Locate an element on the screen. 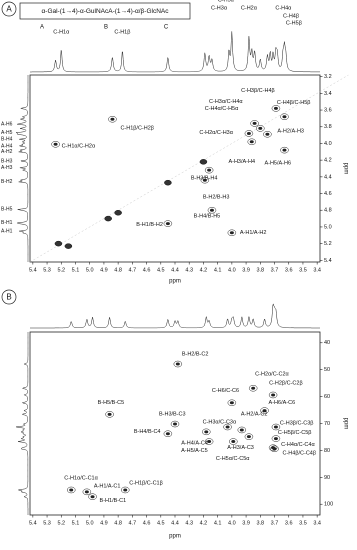  peak-label: B-H1/B-H2 is located at coordinates (149, 225).